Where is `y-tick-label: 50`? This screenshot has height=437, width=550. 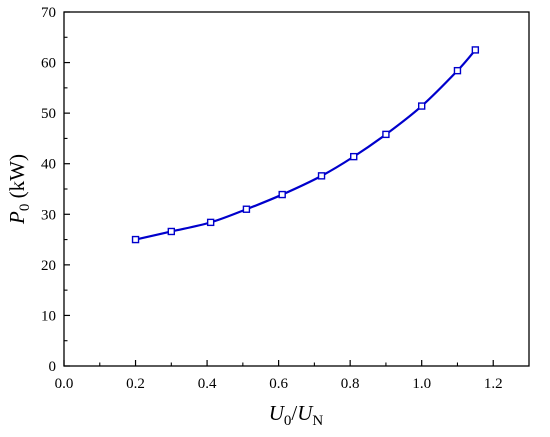
y-tick-label: 50 is located at coordinates (48, 114).